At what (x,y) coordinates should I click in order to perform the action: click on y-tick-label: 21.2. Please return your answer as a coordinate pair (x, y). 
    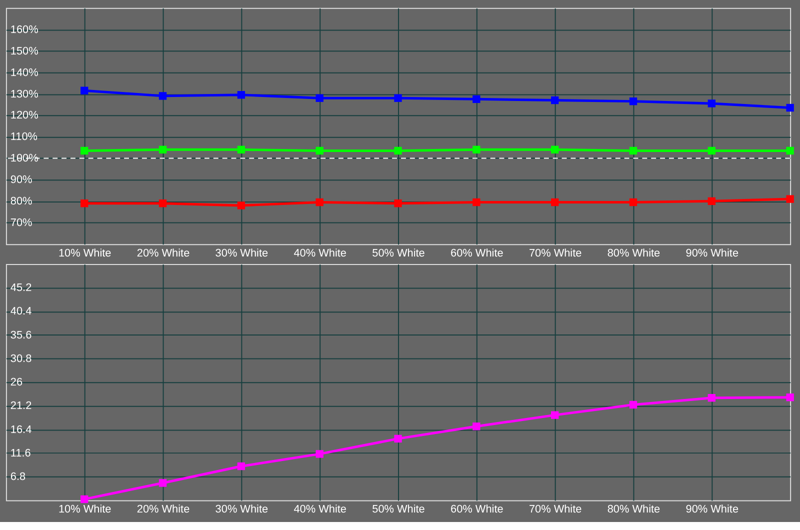
    Looking at the image, I should click on (21, 406).